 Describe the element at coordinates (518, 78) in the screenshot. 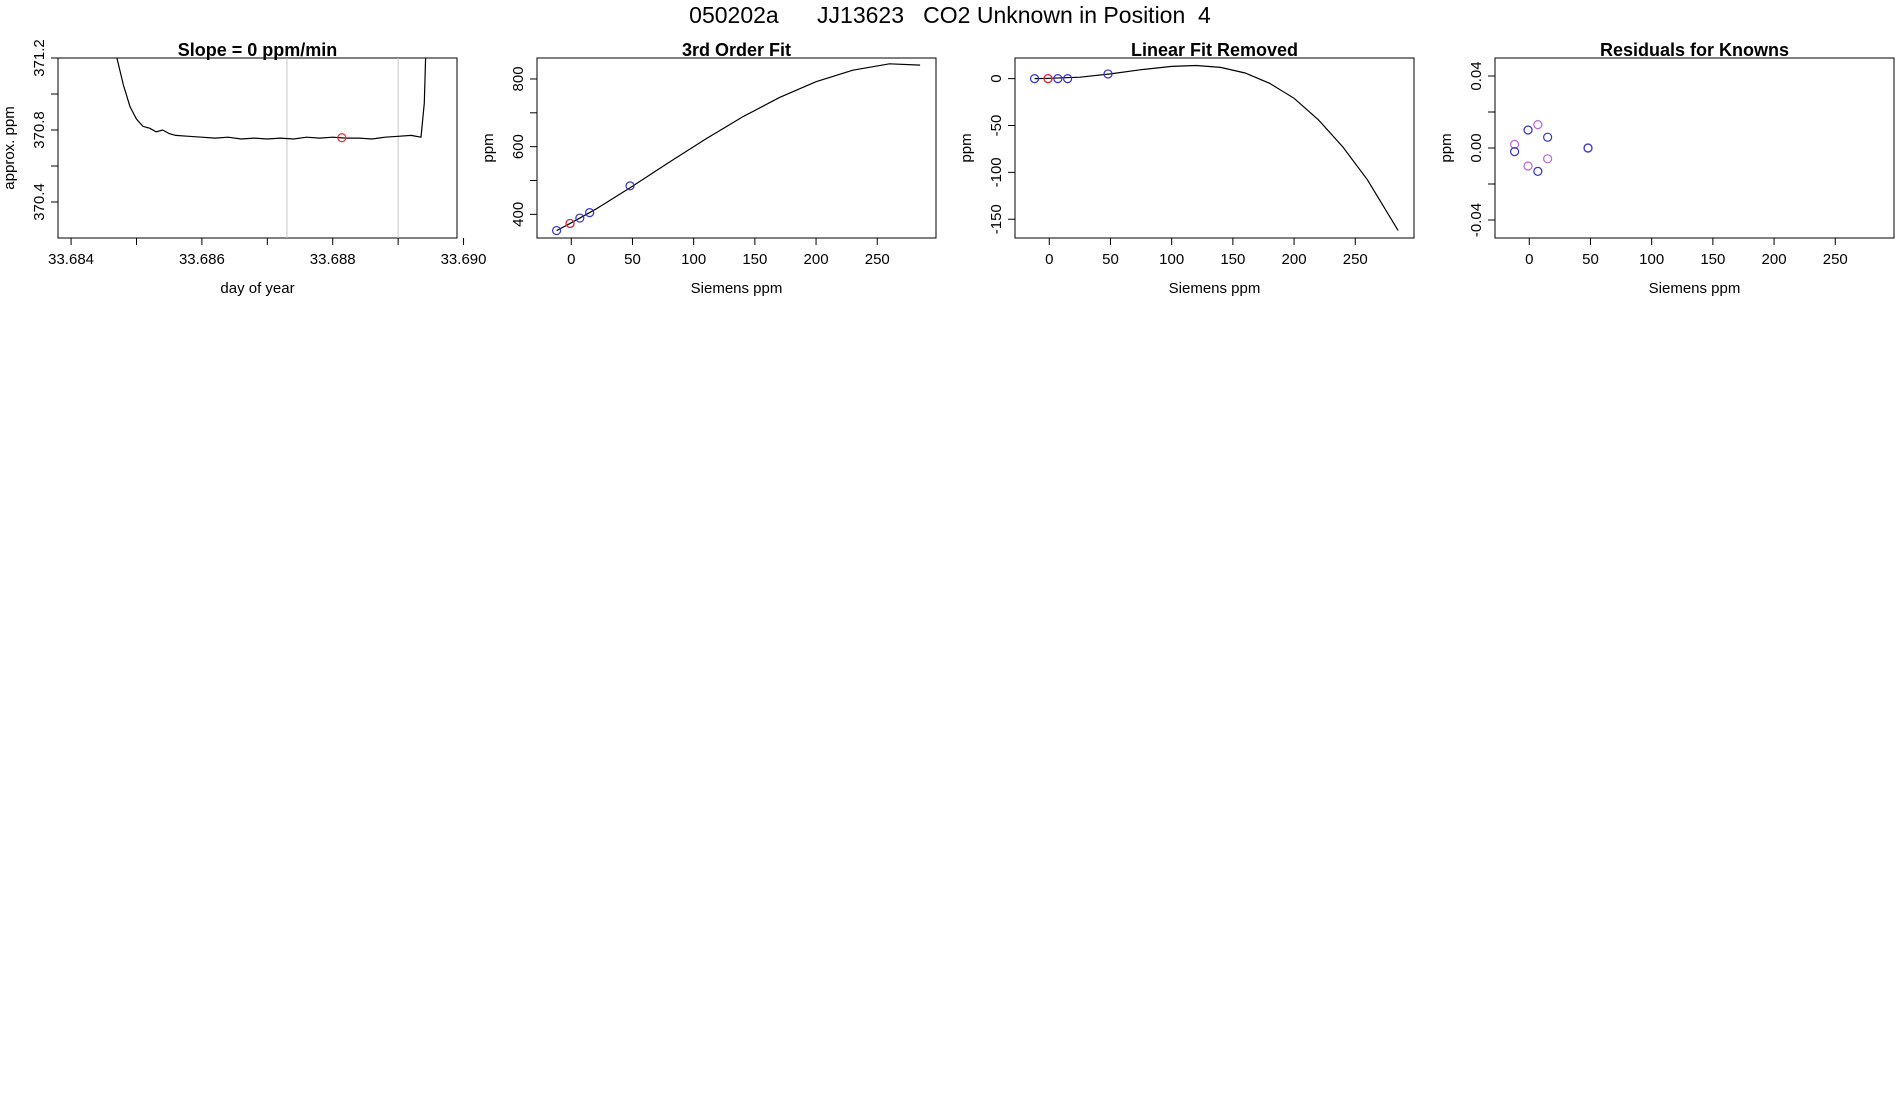

I see `y-tick-label: 800` at that location.